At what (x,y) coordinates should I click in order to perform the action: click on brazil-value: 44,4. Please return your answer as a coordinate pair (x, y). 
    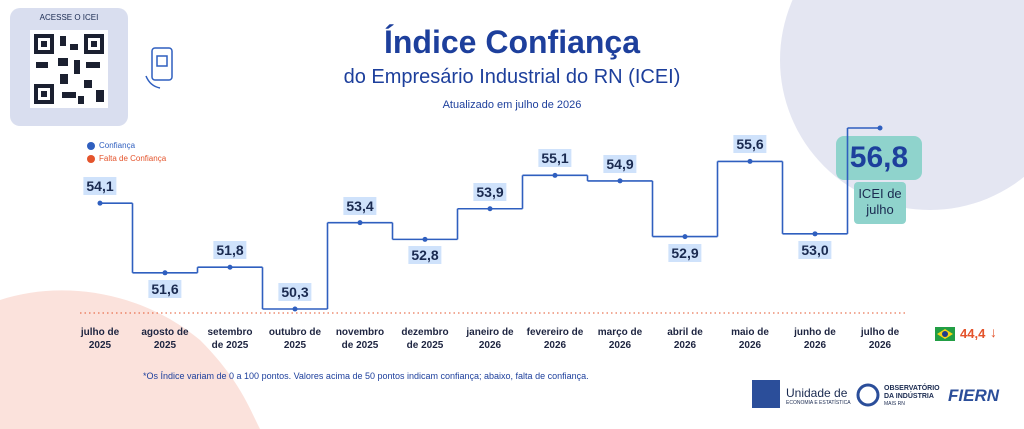
    Looking at the image, I should click on (973, 333).